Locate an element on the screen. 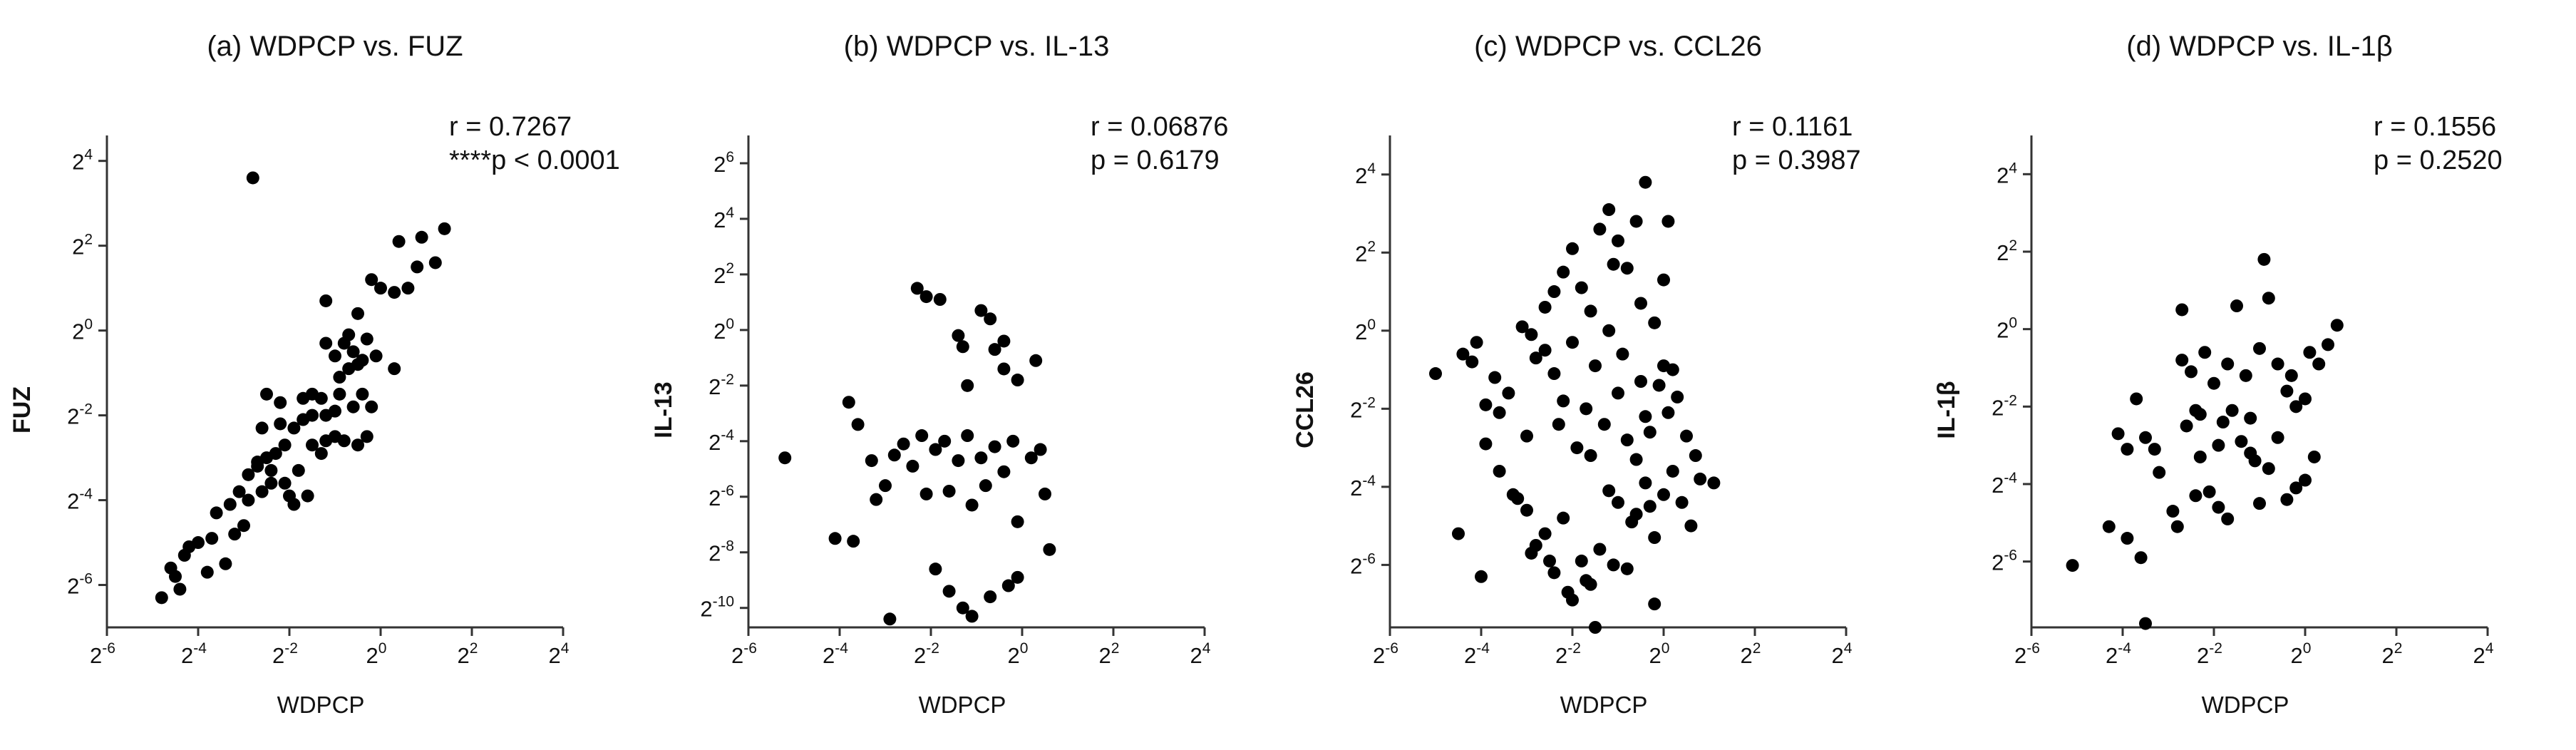 Image resolution: width=2576 pixels, height=750 pixels. y-tick-label: 24 is located at coordinates (82, 161).